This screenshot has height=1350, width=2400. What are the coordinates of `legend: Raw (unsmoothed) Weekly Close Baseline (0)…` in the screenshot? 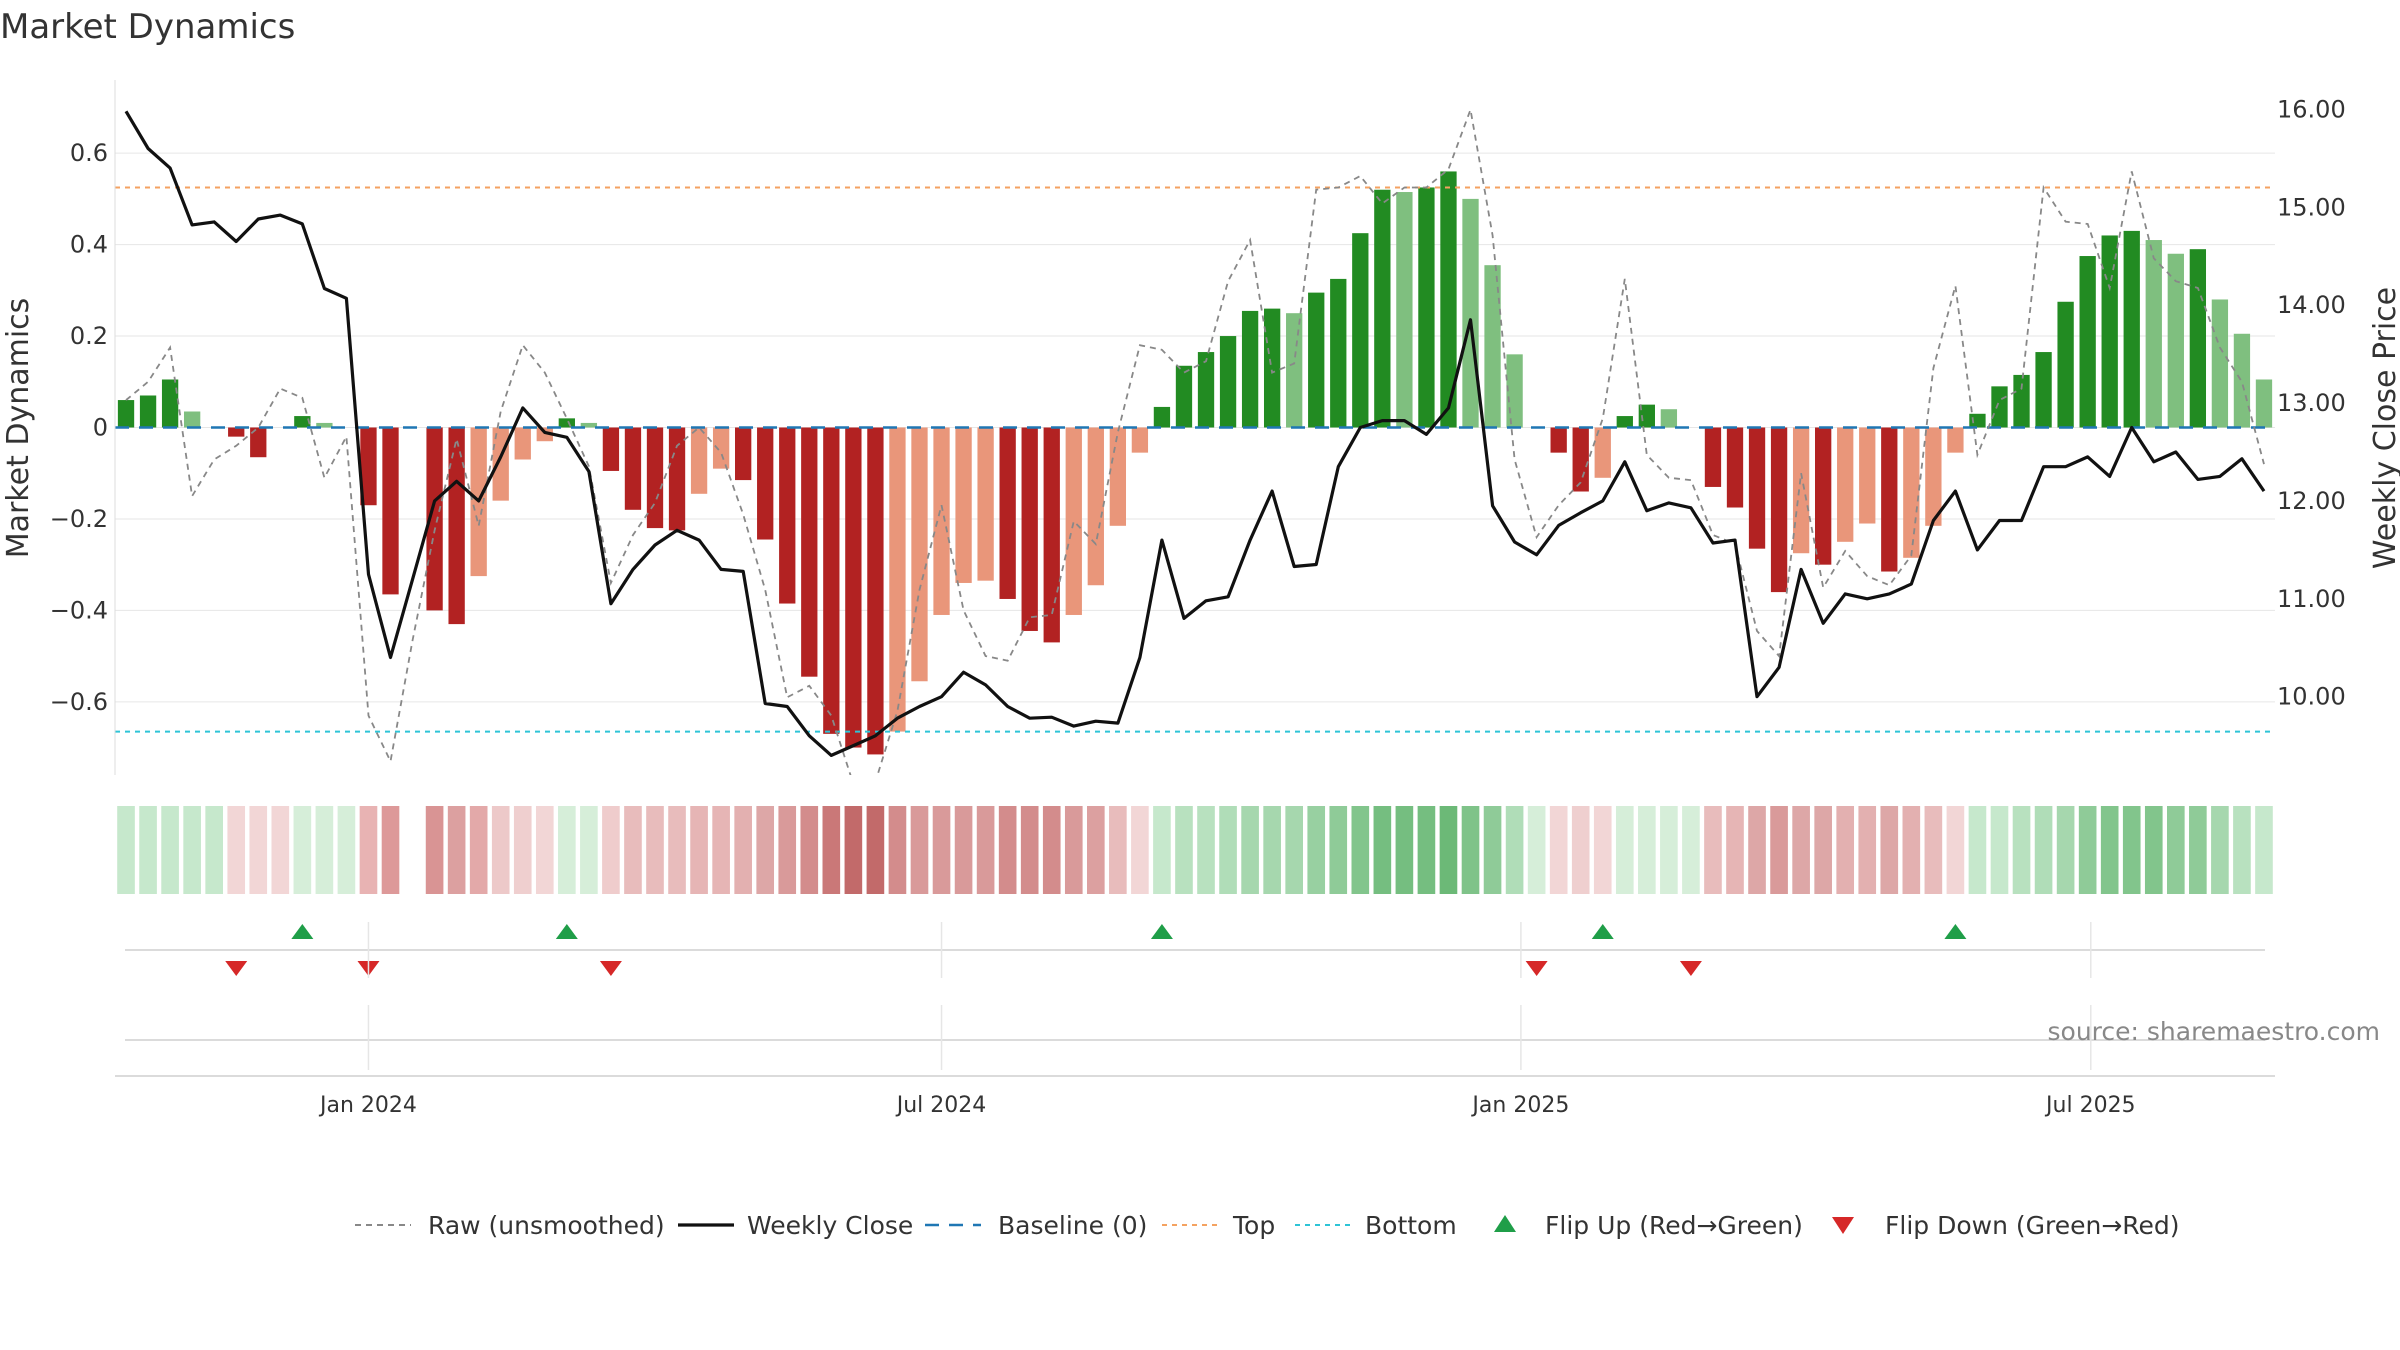 It's located at (1267, 1225).